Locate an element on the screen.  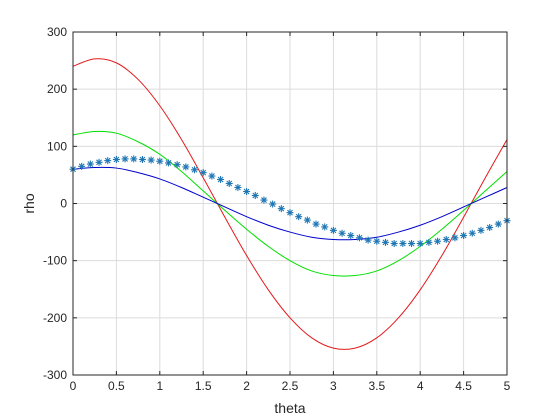
y-tick-label: -300 is located at coordinates (55, 375).